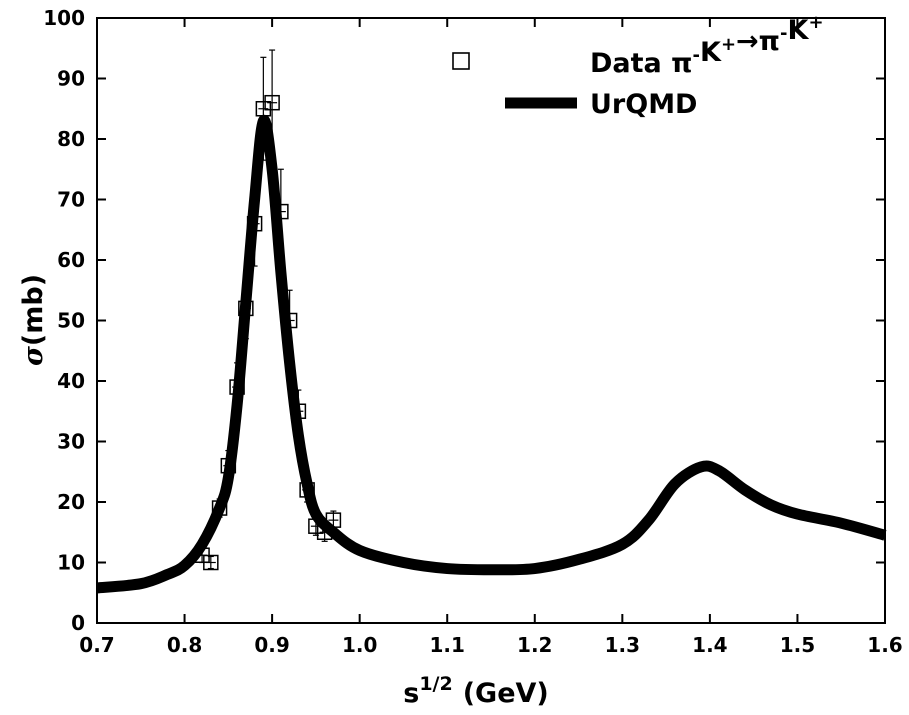 This screenshot has width=909, height=715. I want to click on legend: Data π-K+→π-K+UrQMD, so click(638, 66).